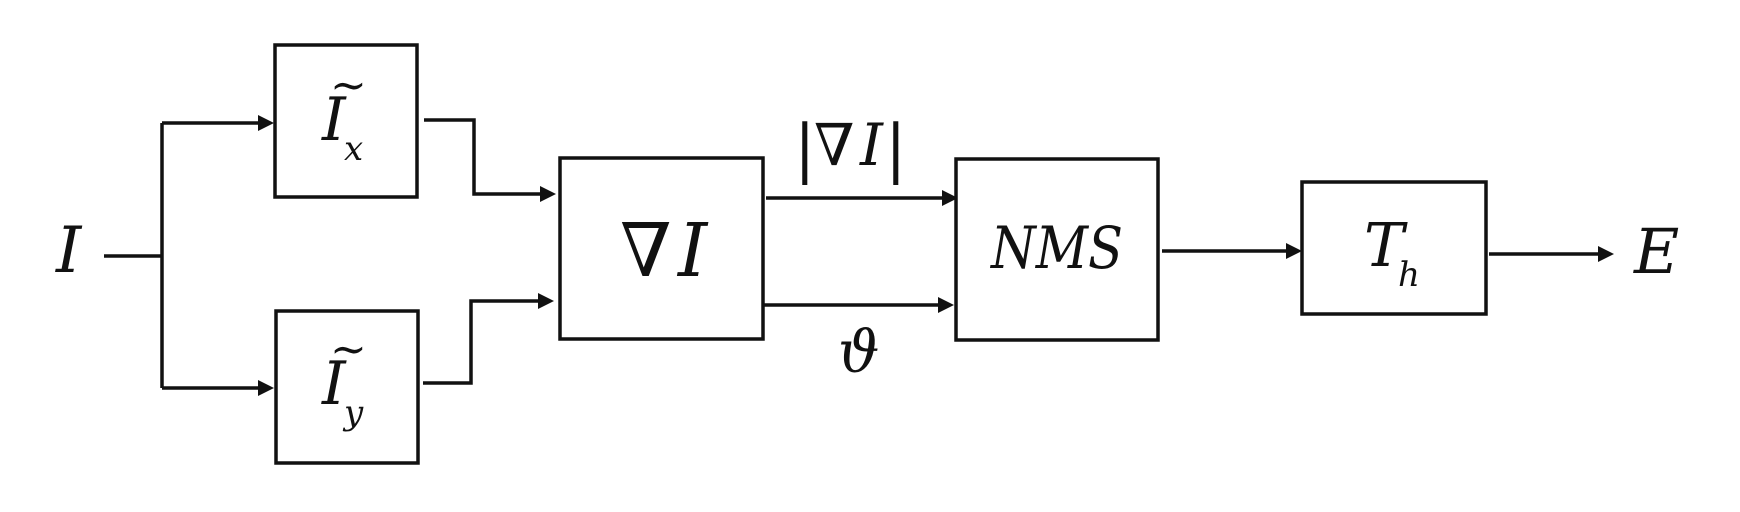 Image resolution: width=1740 pixels, height=512 pixels. Describe the element at coordinates (353, 149) in the screenshot. I see `block-ix-sub: x` at that location.